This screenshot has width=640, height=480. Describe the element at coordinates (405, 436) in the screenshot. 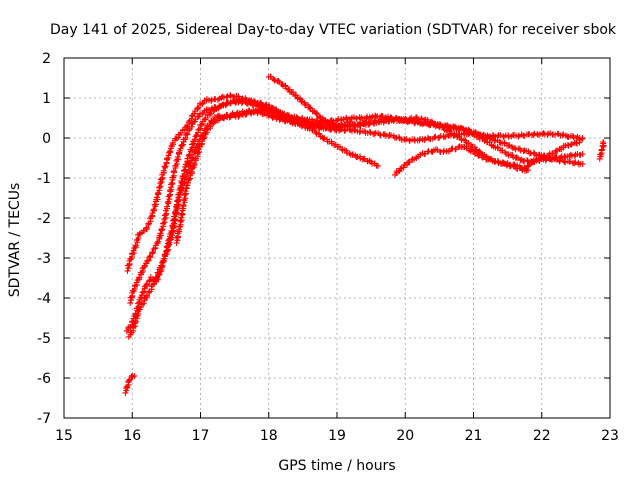

I see `x-tick-label: 20` at that location.